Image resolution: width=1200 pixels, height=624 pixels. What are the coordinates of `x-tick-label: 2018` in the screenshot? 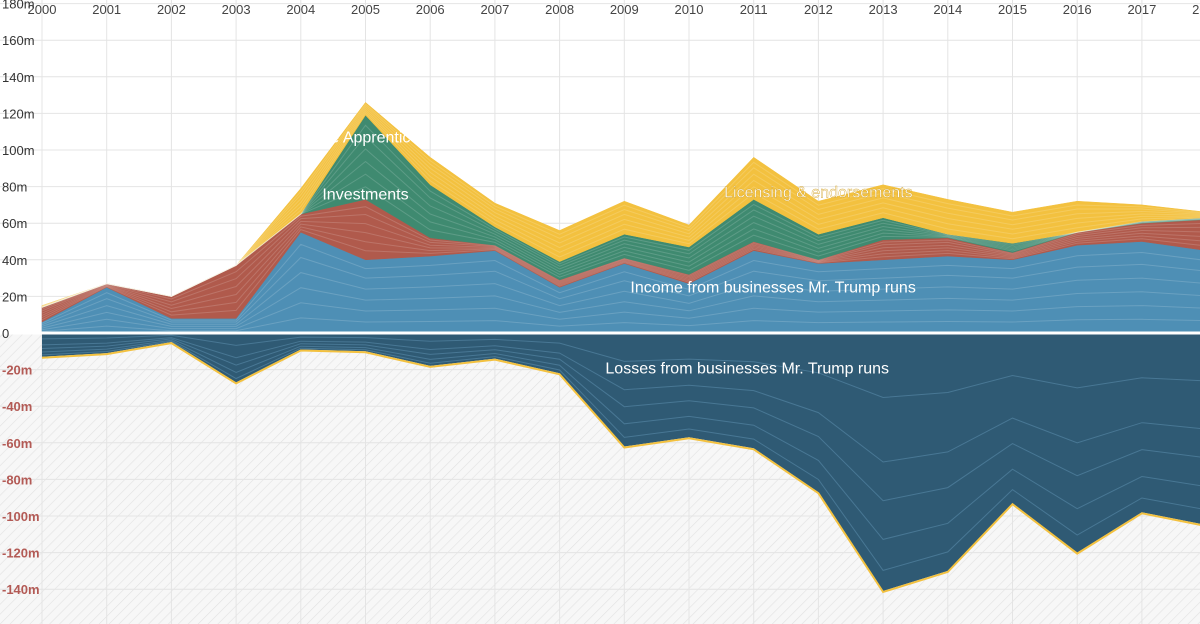 It's located at (1196, 9).